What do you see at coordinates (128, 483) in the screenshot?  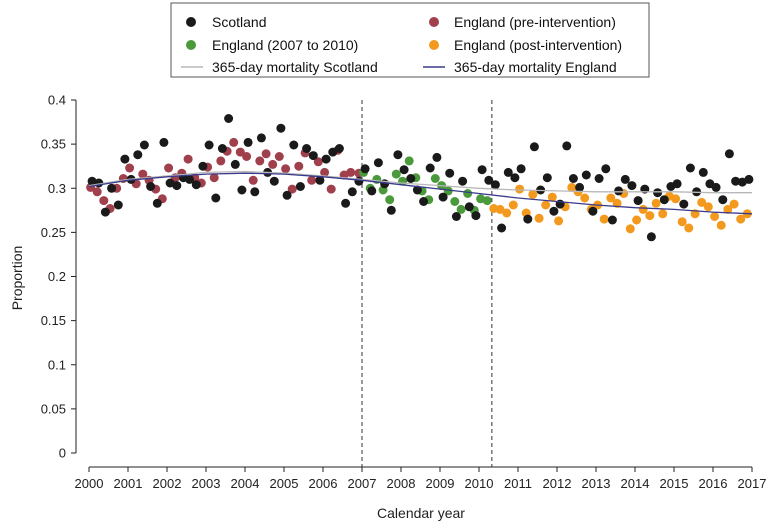 I see `x-tick-label: 2001` at bounding box center [128, 483].